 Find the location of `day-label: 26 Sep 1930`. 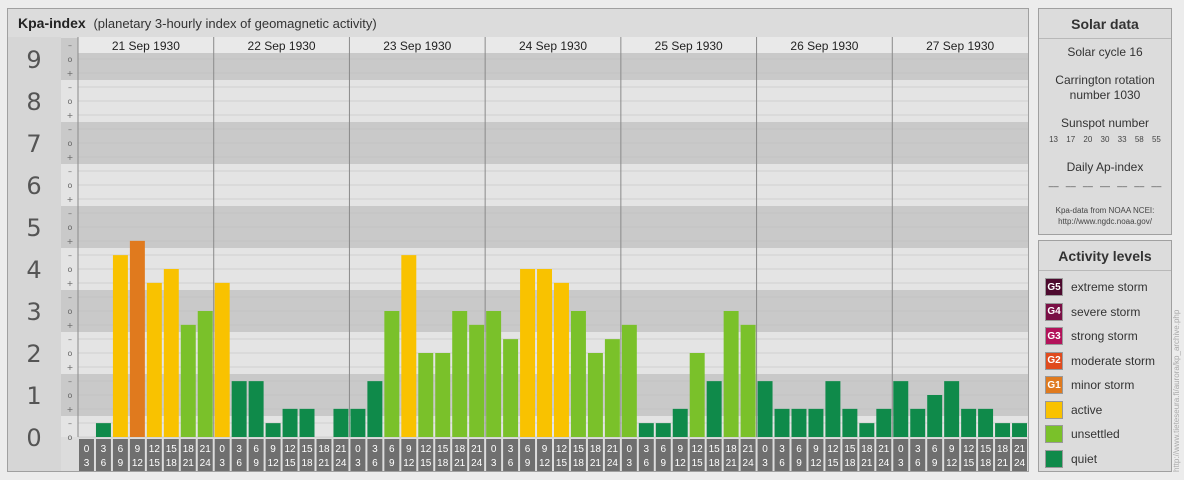

day-label: 26 Sep 1930 is located at coordinates (824, 46).